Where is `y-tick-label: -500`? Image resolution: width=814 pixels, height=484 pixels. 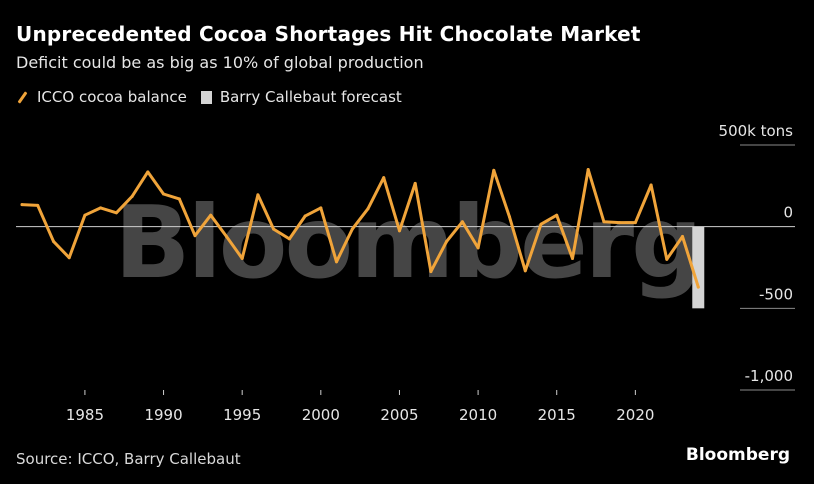 y-tick-label: -500 is located at coordinates (776, 294).